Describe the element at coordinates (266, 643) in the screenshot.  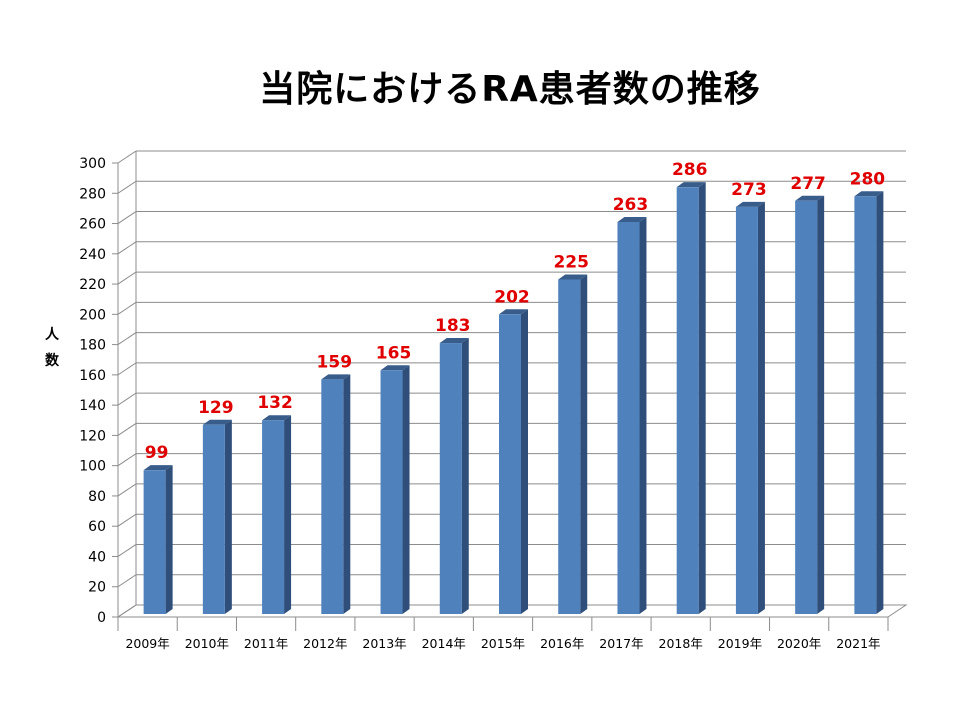
I see `x-tick-label: 2011年` at that location.